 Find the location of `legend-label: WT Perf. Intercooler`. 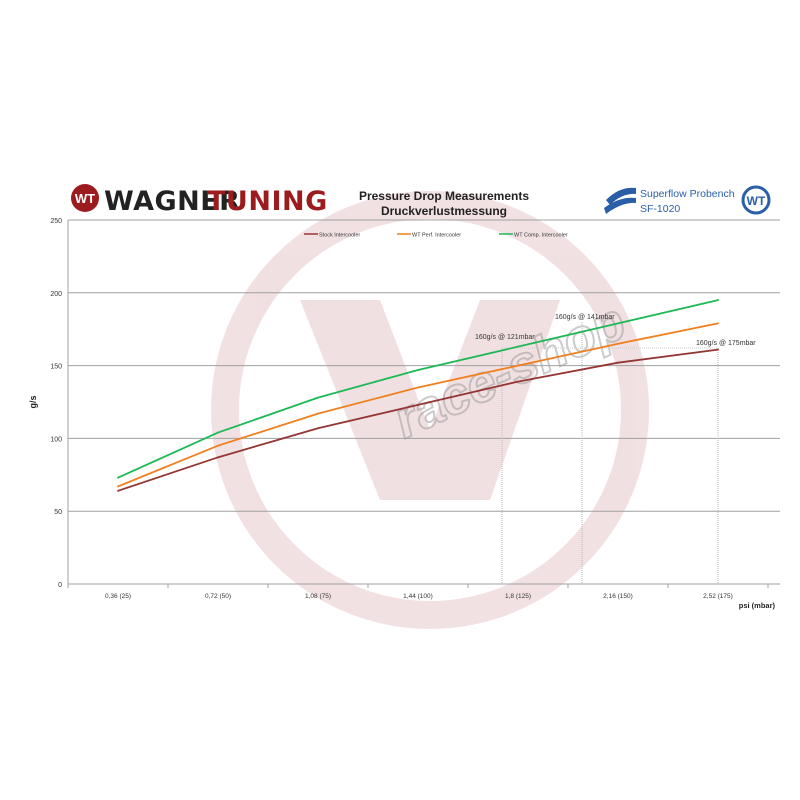

legend-label: WT Perf. Intercooler is located at coordinates (436, 236).